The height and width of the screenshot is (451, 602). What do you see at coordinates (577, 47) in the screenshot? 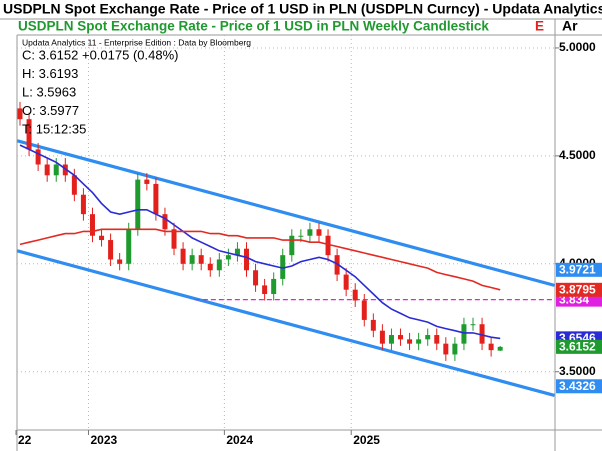
I see `y-tick-label: 5.0000` at bounding box center [577, 47].